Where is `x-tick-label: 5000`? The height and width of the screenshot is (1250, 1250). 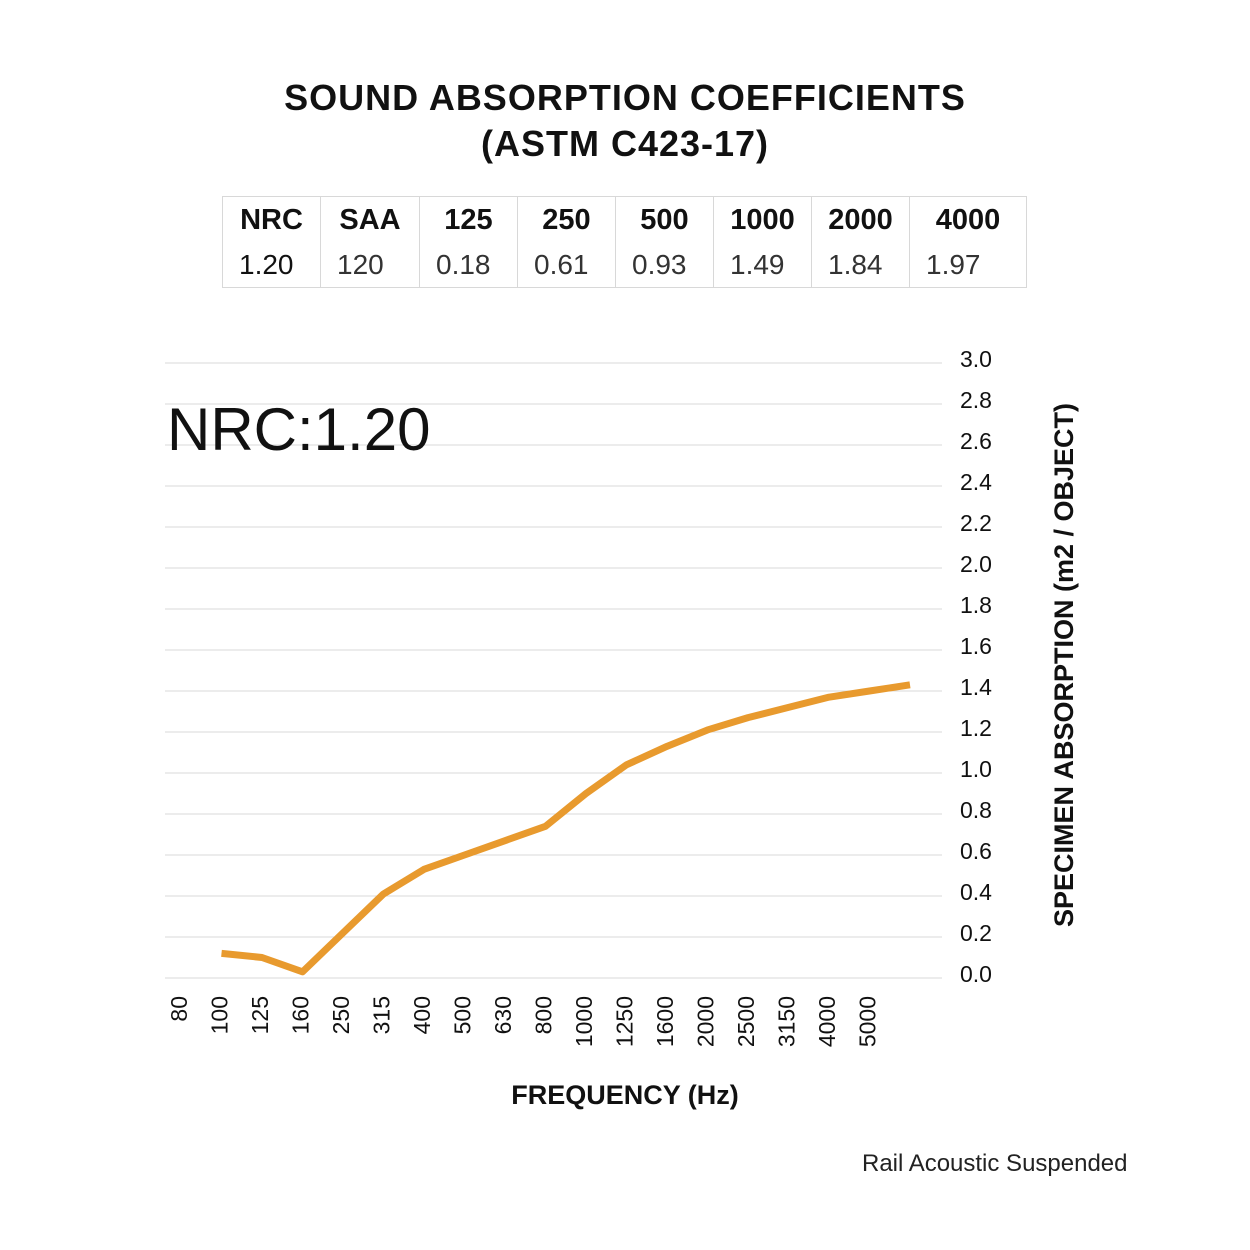
x-tick-label: 5000 is located at coordinates (868, 1021).